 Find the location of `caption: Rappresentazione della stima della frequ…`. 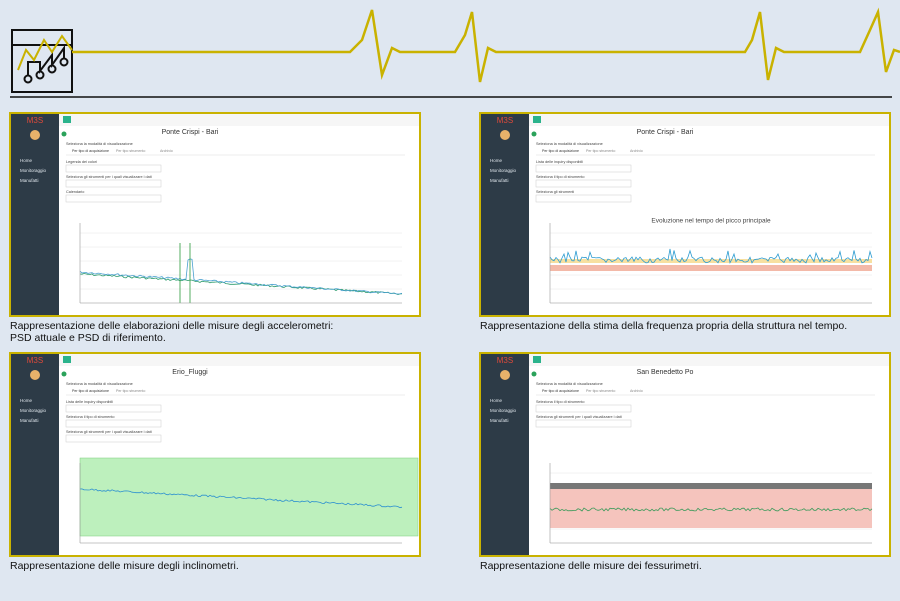

caption: Rappresentazione della stima della frequ… is located at coordinates (663, 326).